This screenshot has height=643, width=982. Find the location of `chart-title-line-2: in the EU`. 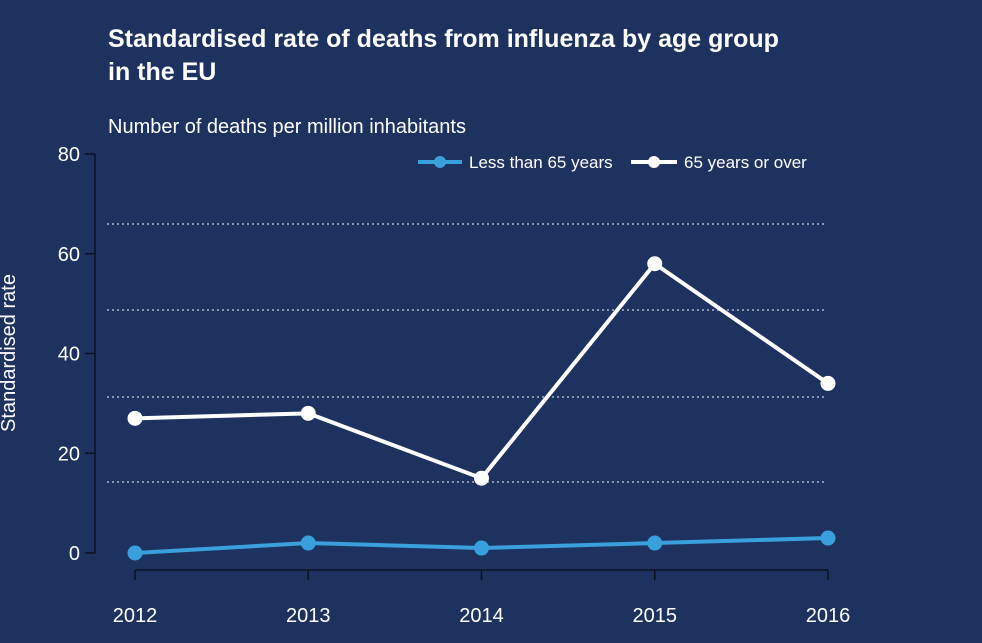

chart-title-line-2: in the EU is located at coordinates (162, 72).